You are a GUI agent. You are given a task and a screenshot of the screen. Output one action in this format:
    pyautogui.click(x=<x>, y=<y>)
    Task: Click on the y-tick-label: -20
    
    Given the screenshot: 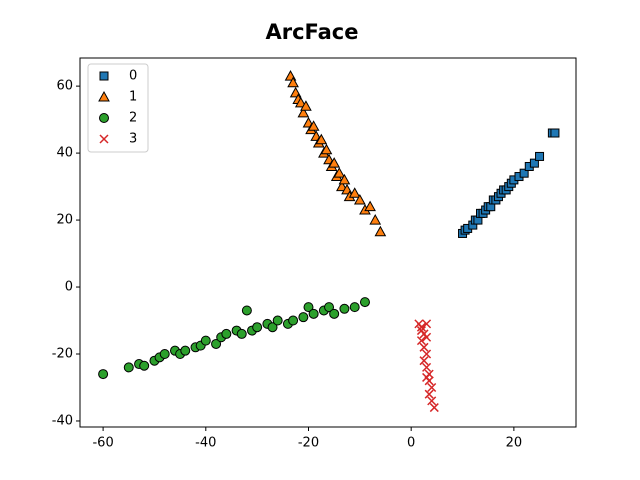 What is the action you would take?
    pyautogui.click(x=62, y=354)
    